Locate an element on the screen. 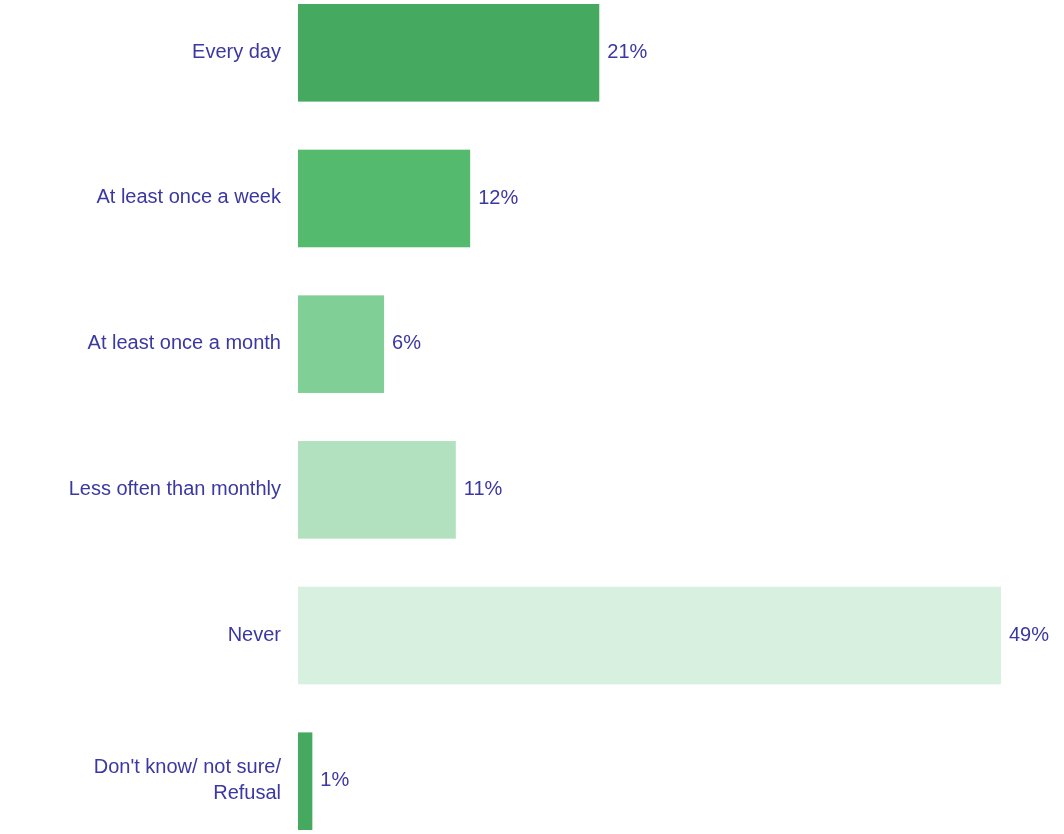  y-tick-label: Every day is located at coordinates (236, 51).